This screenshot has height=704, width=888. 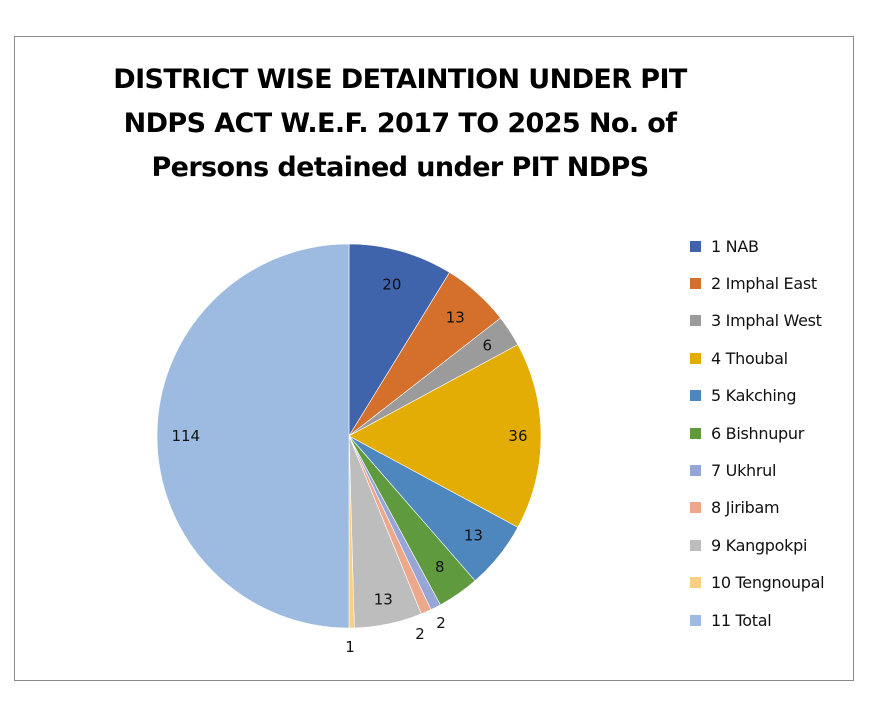 What do you see at coordinates (400, 79) in the screenshot?
I see `chart-title-line-1: DISTRICT WISE DETAINTION UNDER PIT` at bounding box center [400, 79].